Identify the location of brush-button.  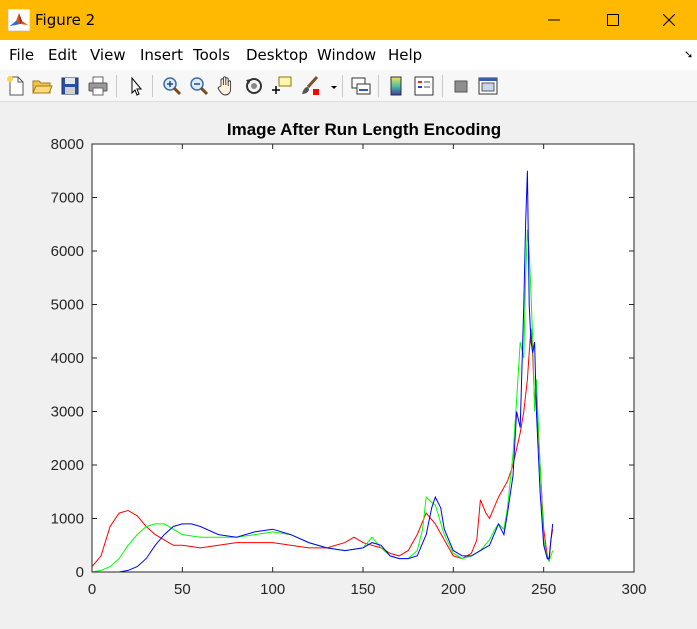
(310, 86).